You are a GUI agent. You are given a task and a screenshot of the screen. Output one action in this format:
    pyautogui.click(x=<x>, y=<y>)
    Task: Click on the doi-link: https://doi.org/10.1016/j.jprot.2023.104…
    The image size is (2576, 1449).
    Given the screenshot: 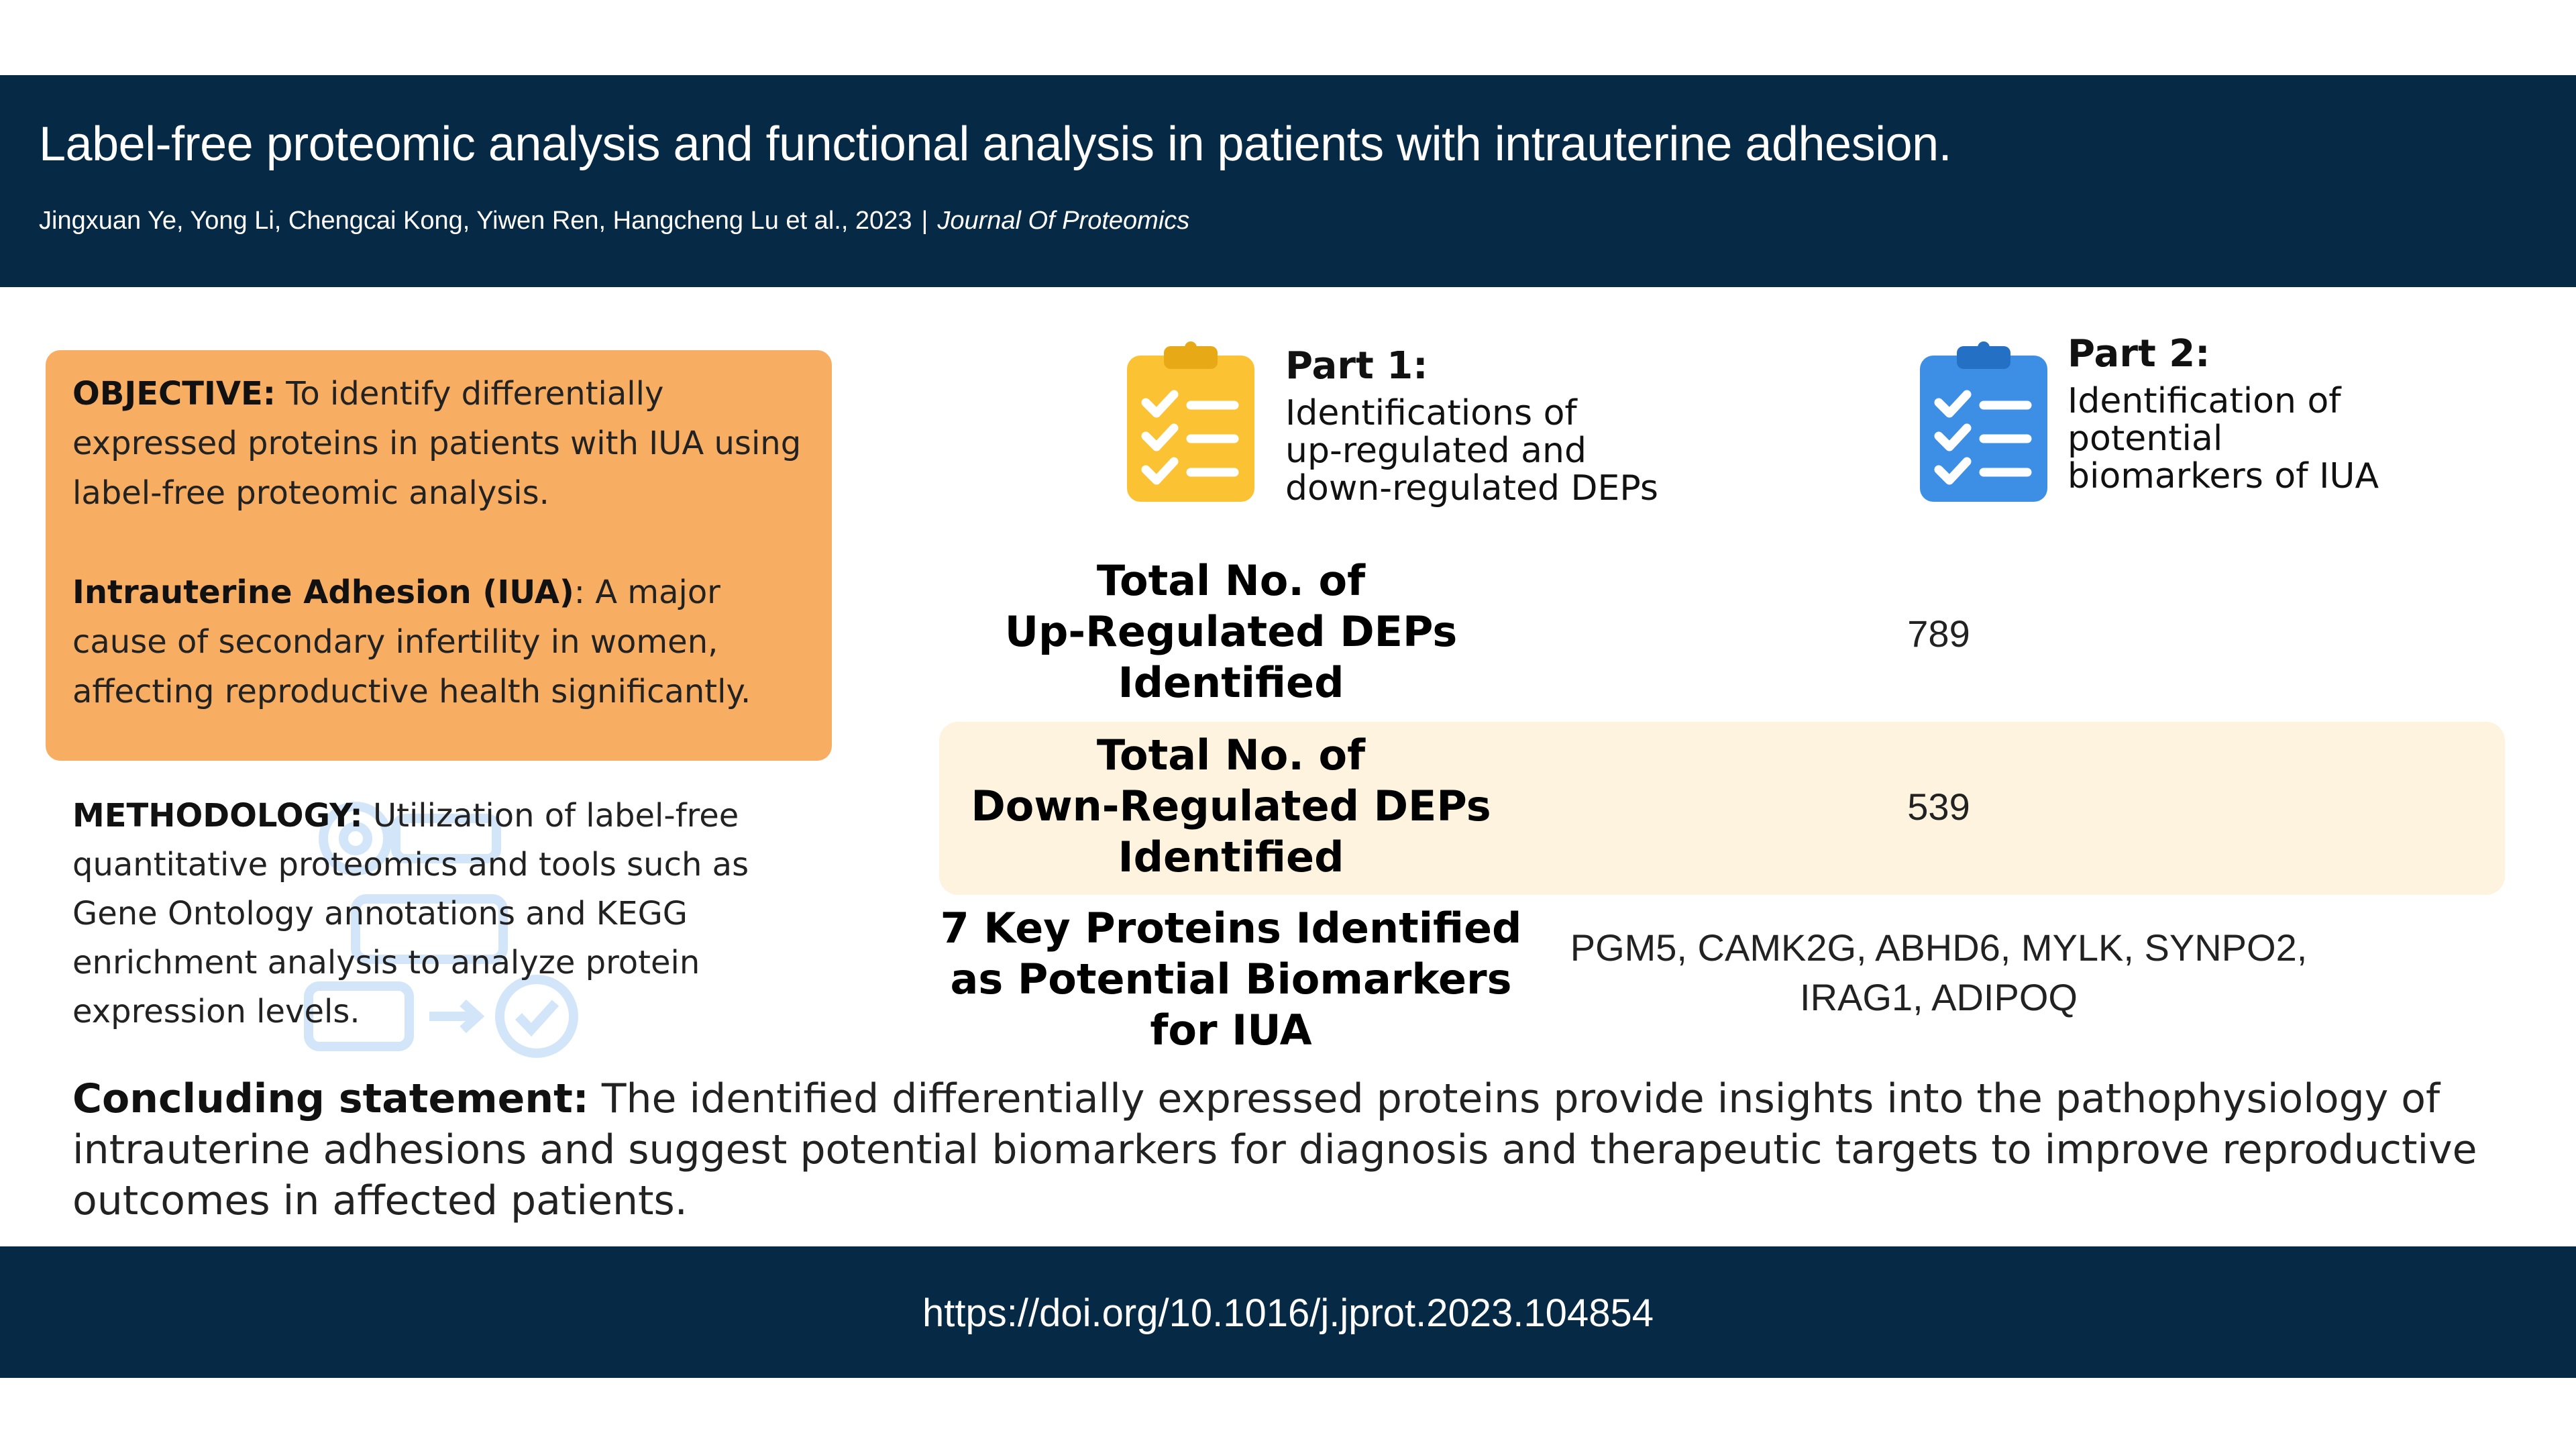 What is the action you would take?
    pyautogui.click(x=1288, y=1313)
    